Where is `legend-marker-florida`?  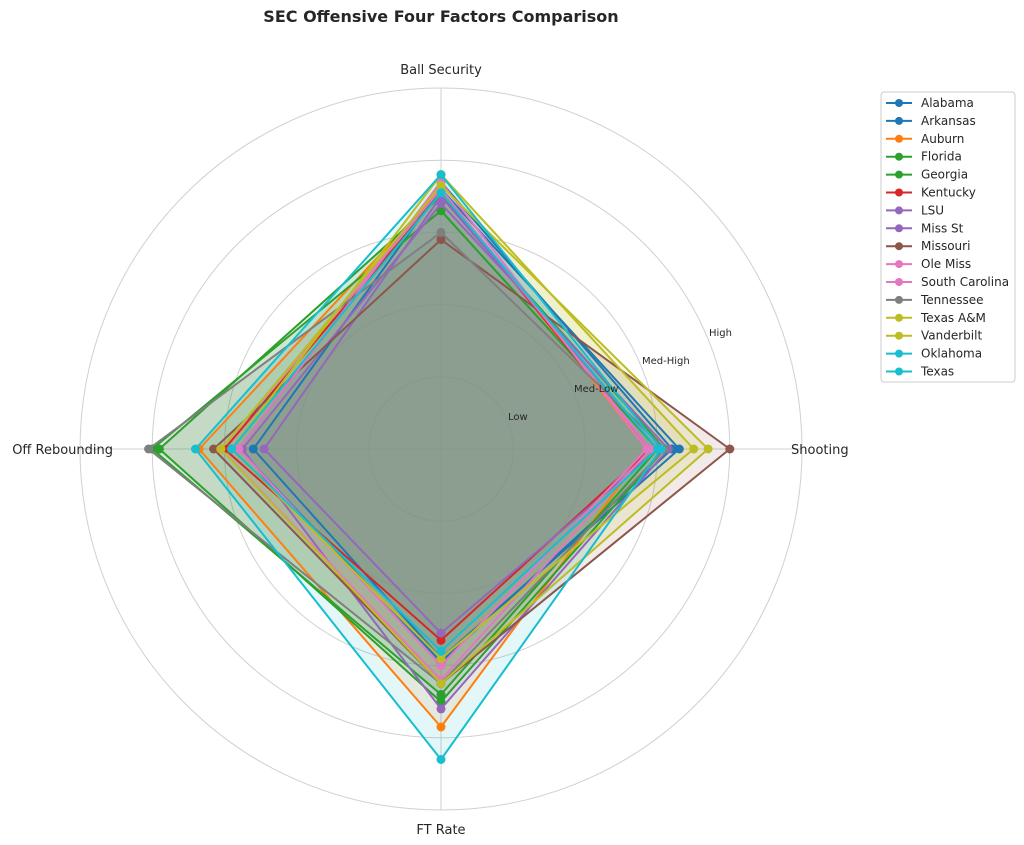 legend-marker-florida is located at coordinates (899, 156).